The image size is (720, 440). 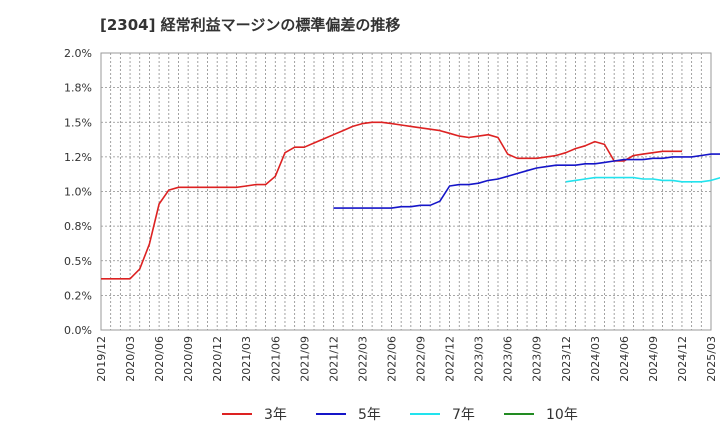 What do you see at coordinates (562, 415) in the screenshot?
I see `legend-label: 10年` at bounding box center [562, 415].